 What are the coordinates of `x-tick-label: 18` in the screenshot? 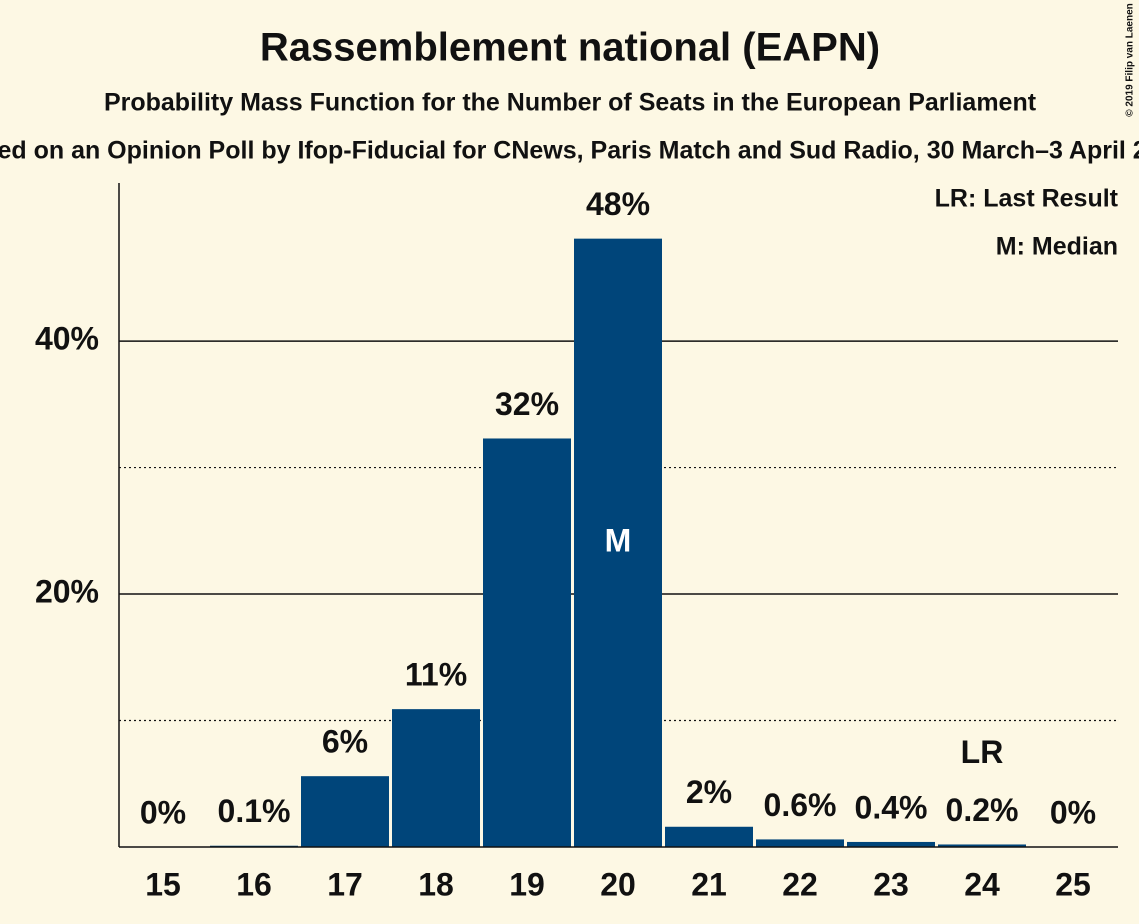 It's located at (436, 884).